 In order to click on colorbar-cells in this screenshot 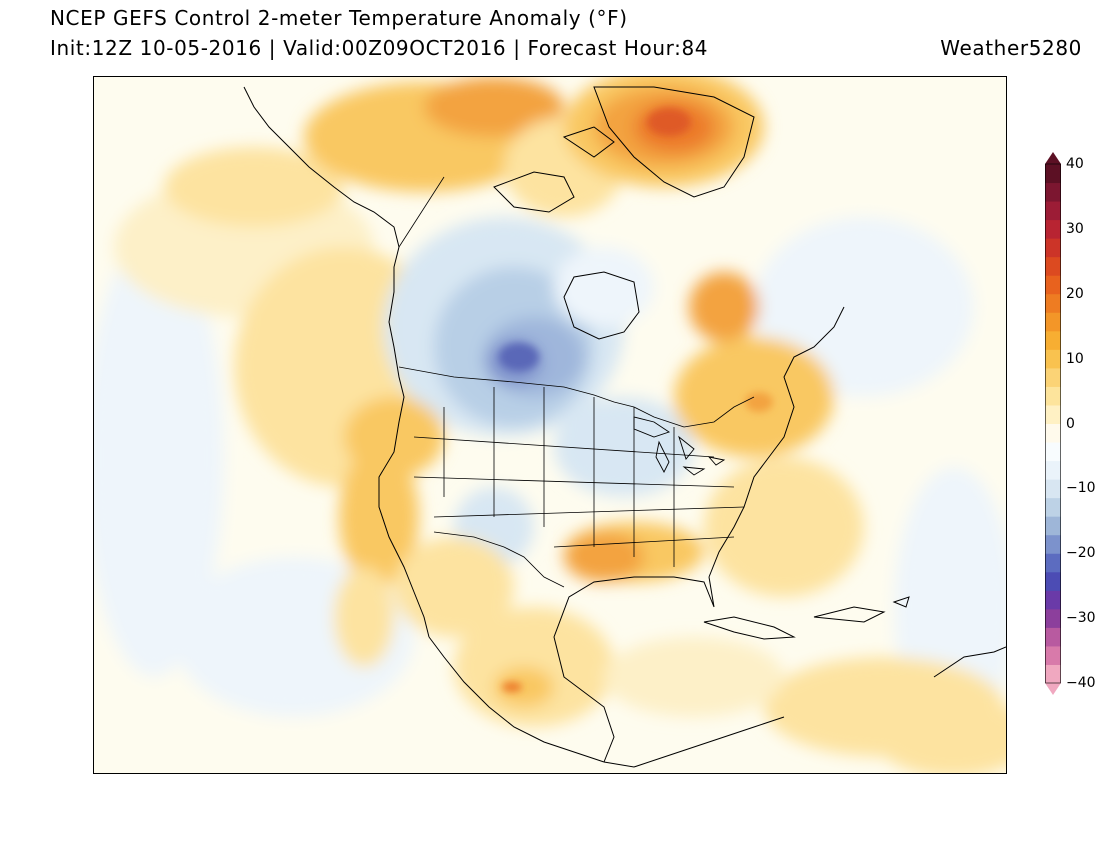, I will do `click(1053, 424)`.